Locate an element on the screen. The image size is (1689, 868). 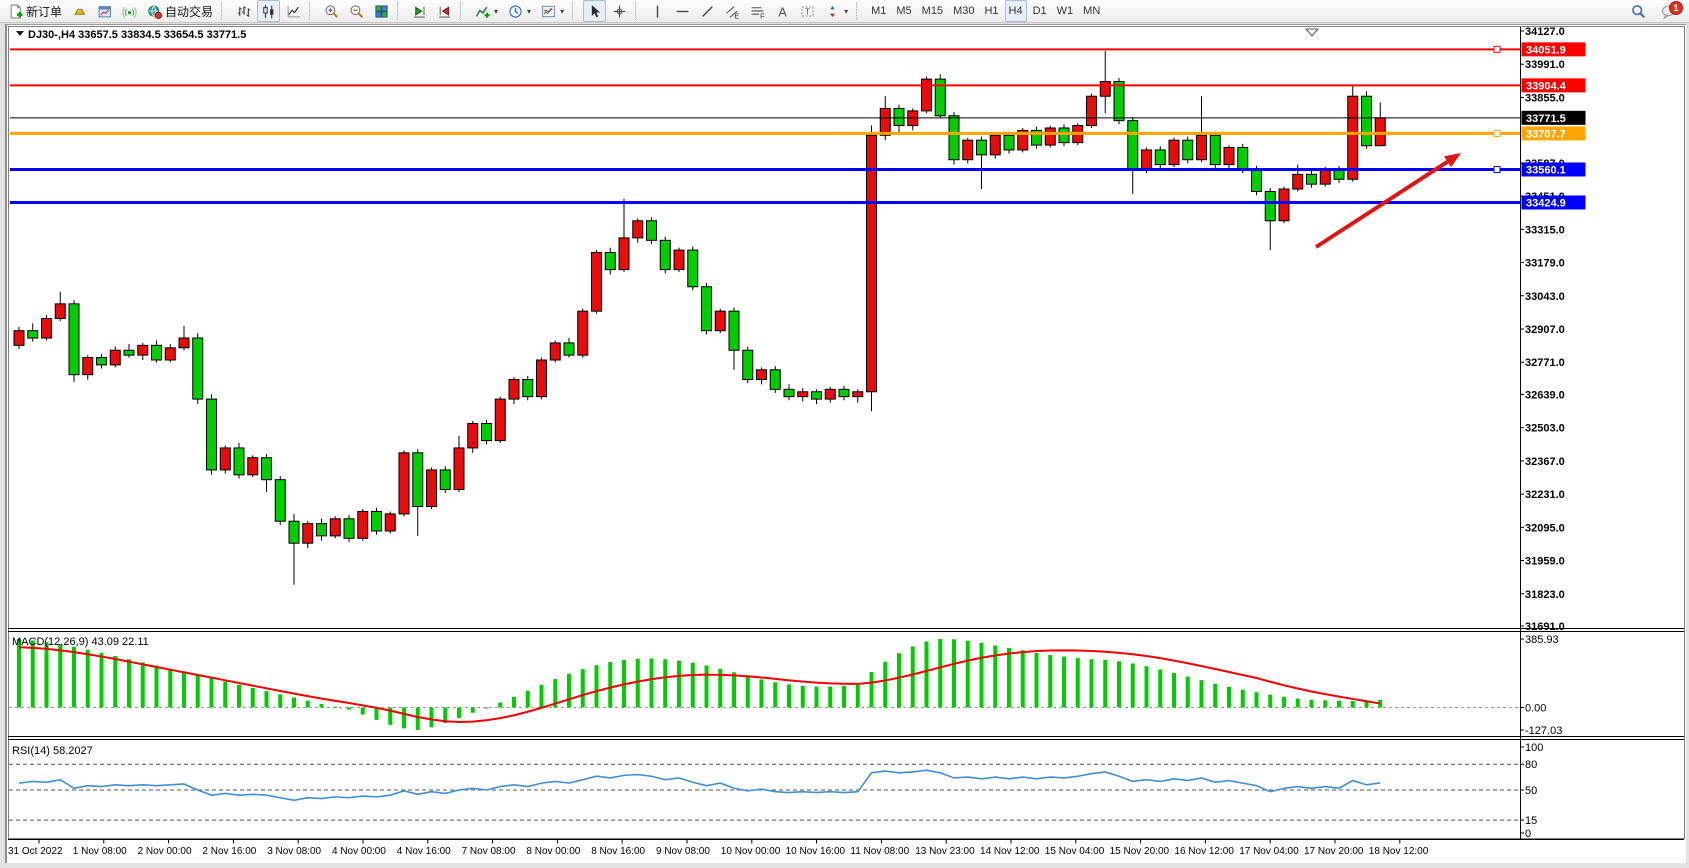
timeframe-m5: M5 is located at coordinates (903, 11).